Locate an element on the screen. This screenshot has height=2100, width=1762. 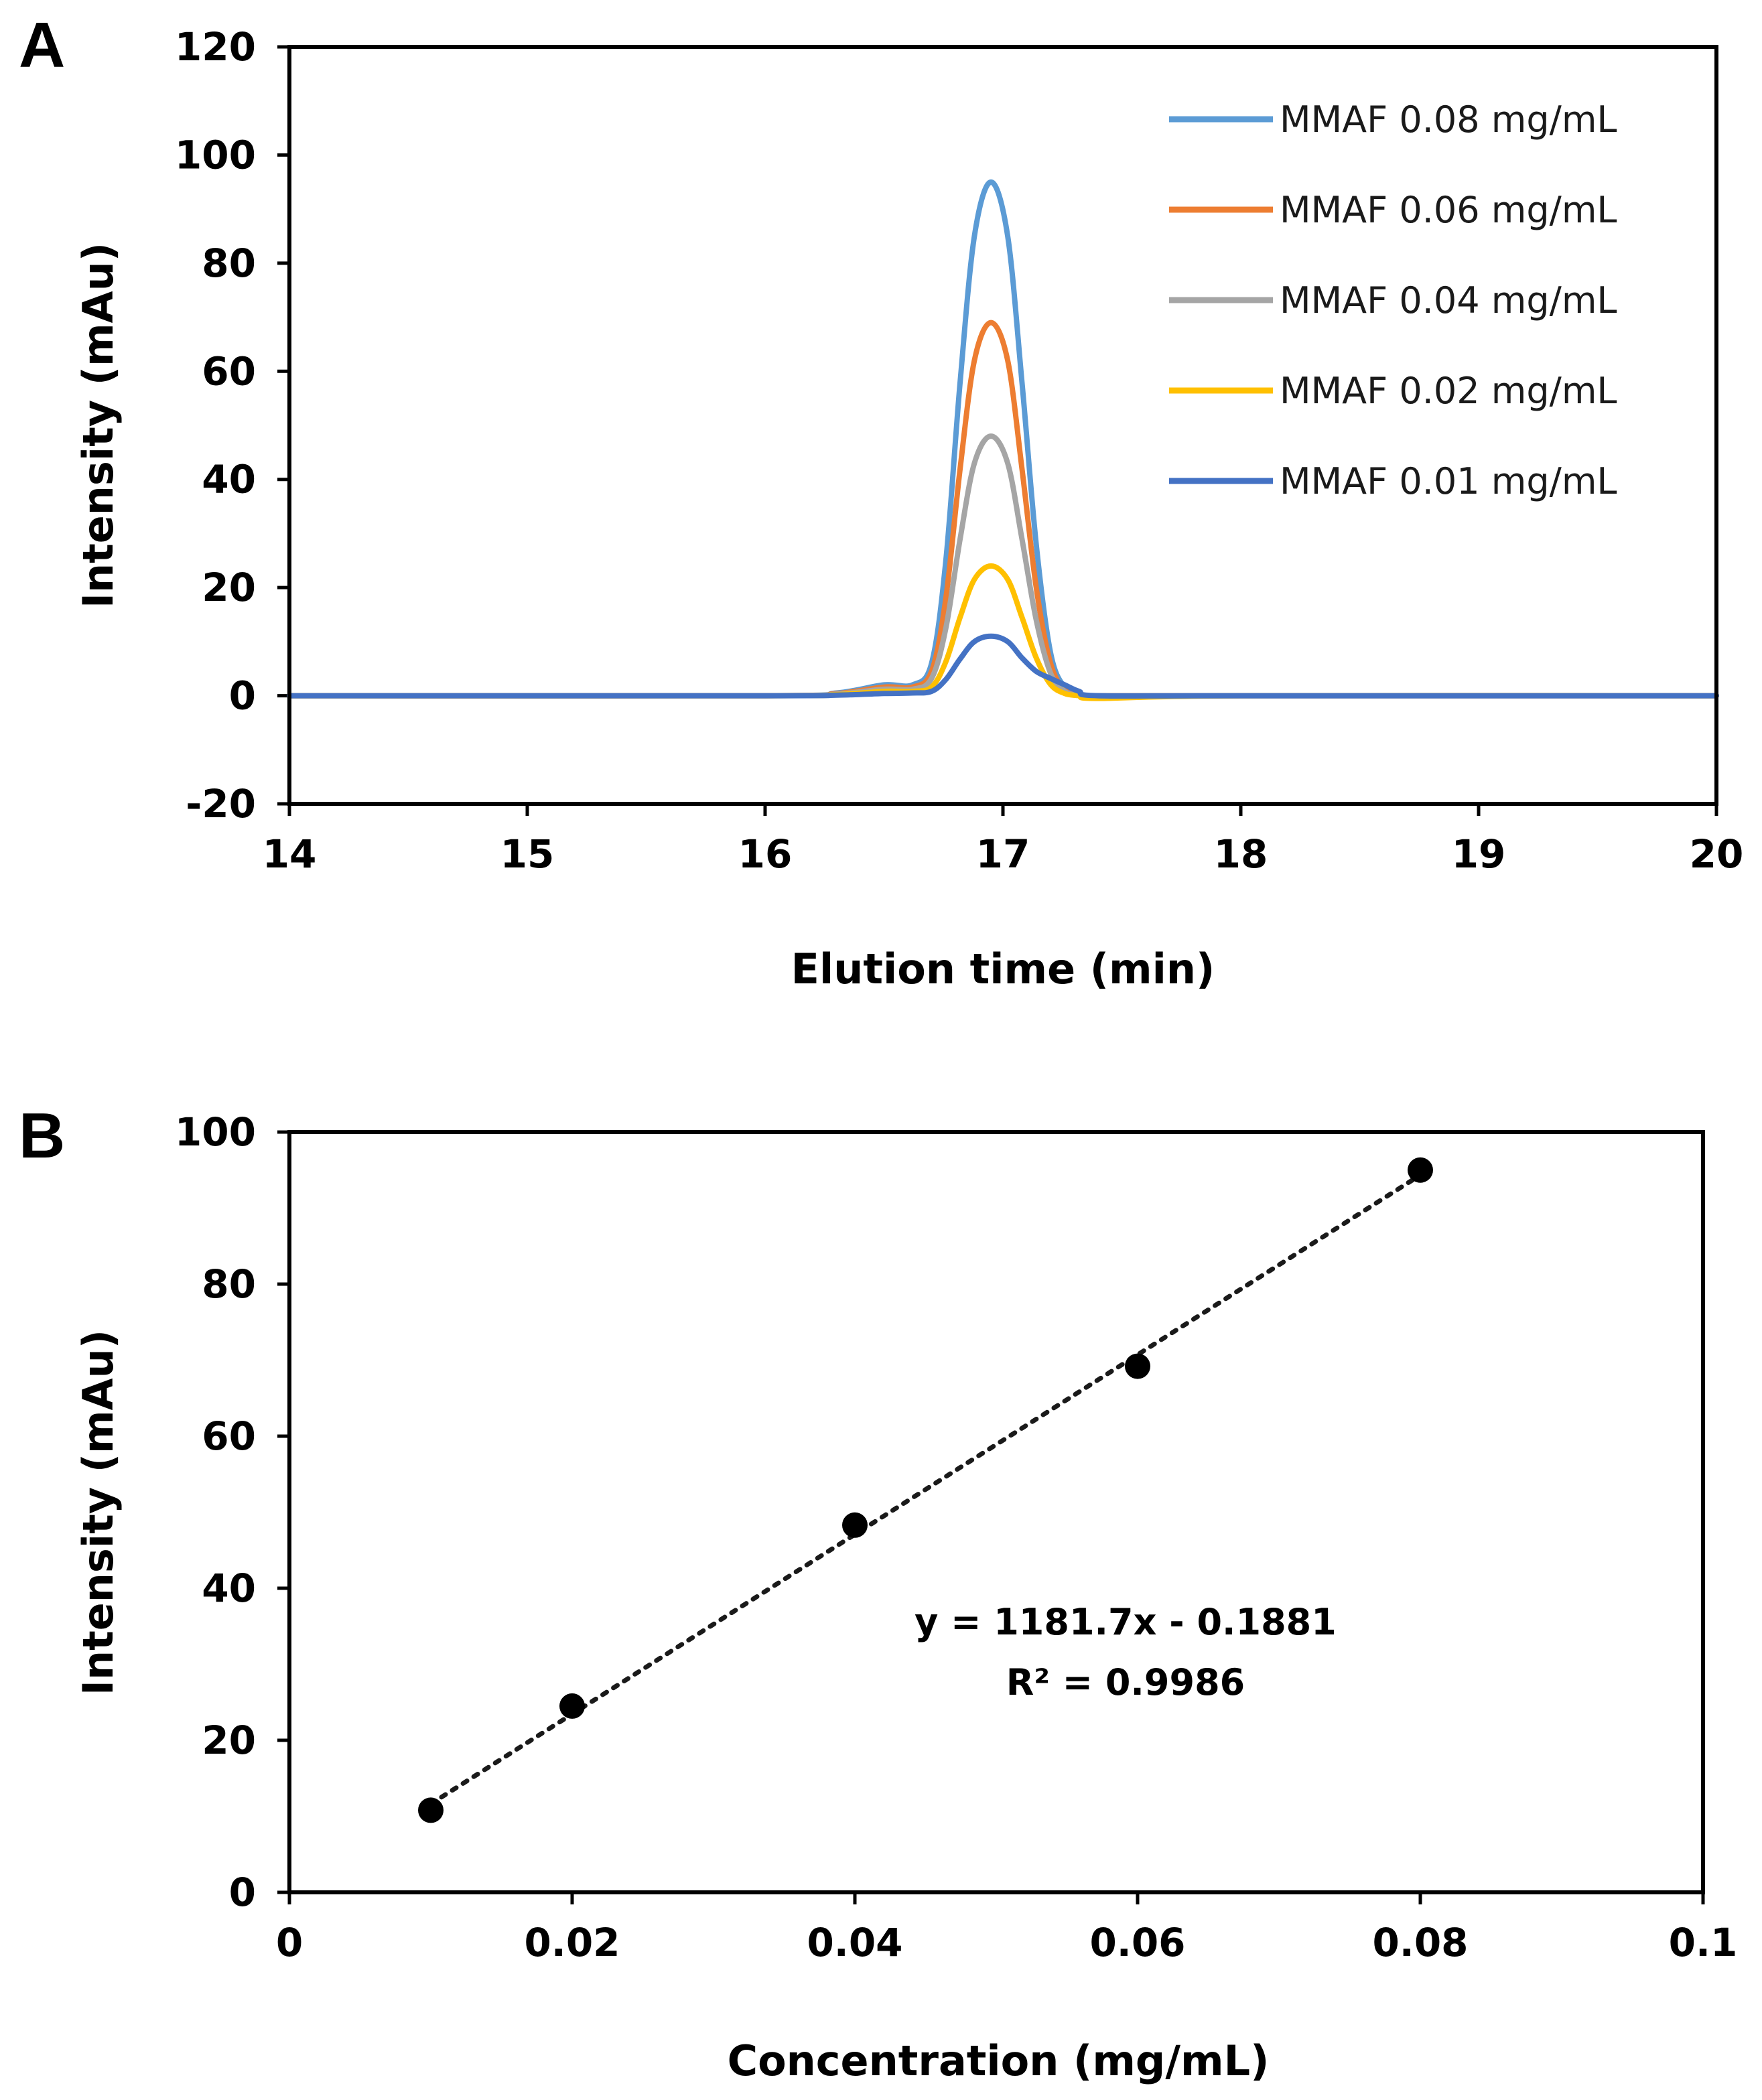
x-tick-label: 14 is located at coordinates (290, 854).